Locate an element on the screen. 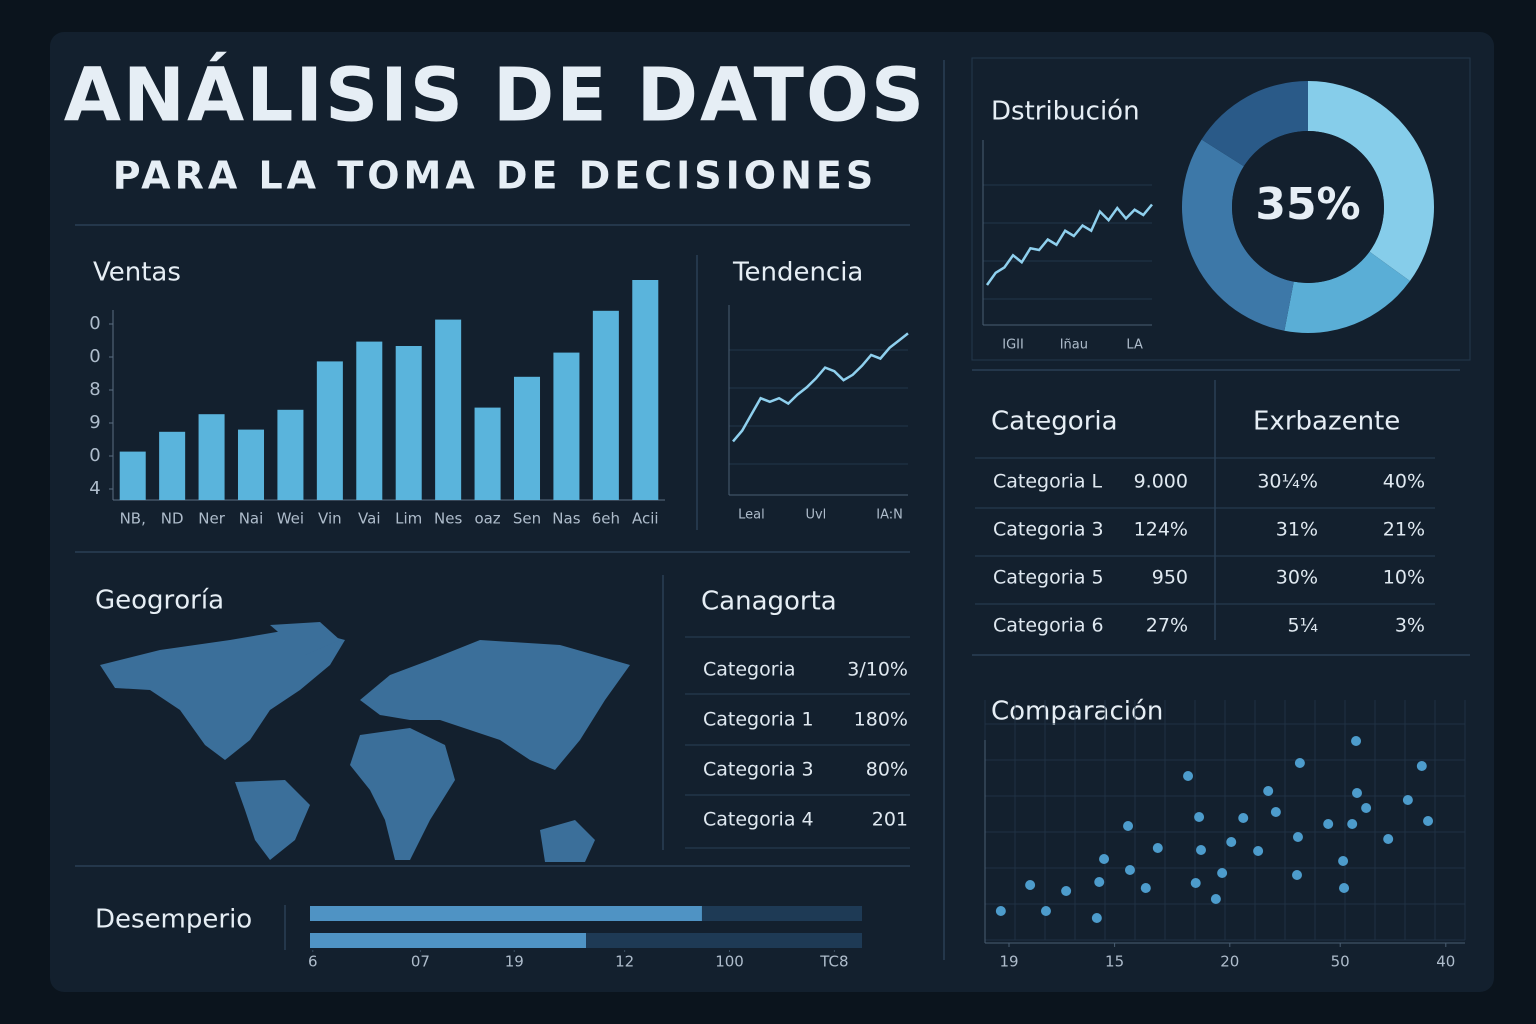  x-tick-label: Acii is located at coordinates (645, 519).